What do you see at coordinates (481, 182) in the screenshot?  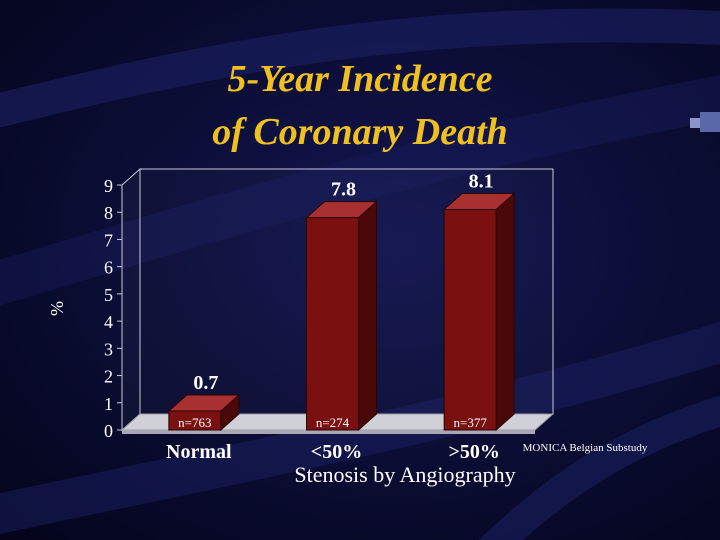 I see `bar-value-label: 8.1` at bounding box center [481, 182].